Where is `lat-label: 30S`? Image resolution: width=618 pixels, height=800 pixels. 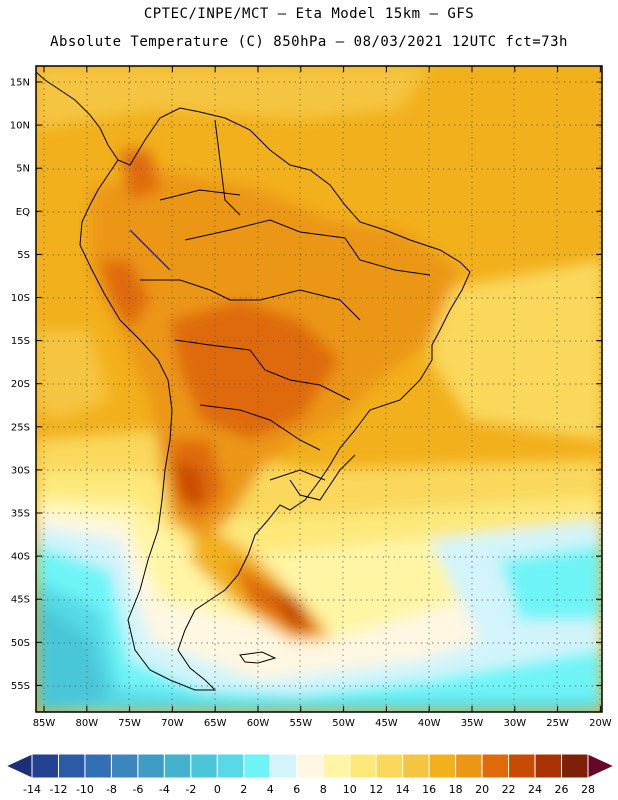 lat-label: 30S is located at coordinates (20, 470).